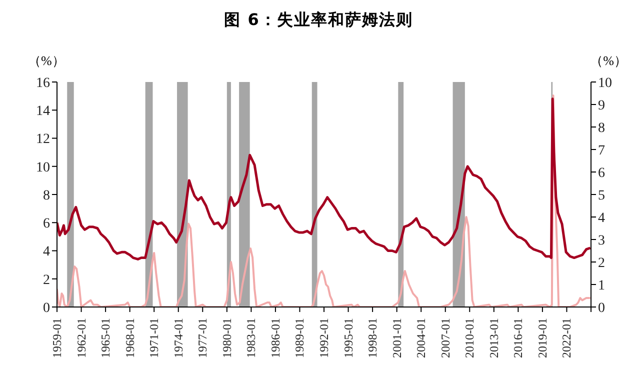 This screenshot has height=369, width=637. Describe the element at coordinates (601, 286) in the screenshot. I see `y2-tick-label: 1` at that location.